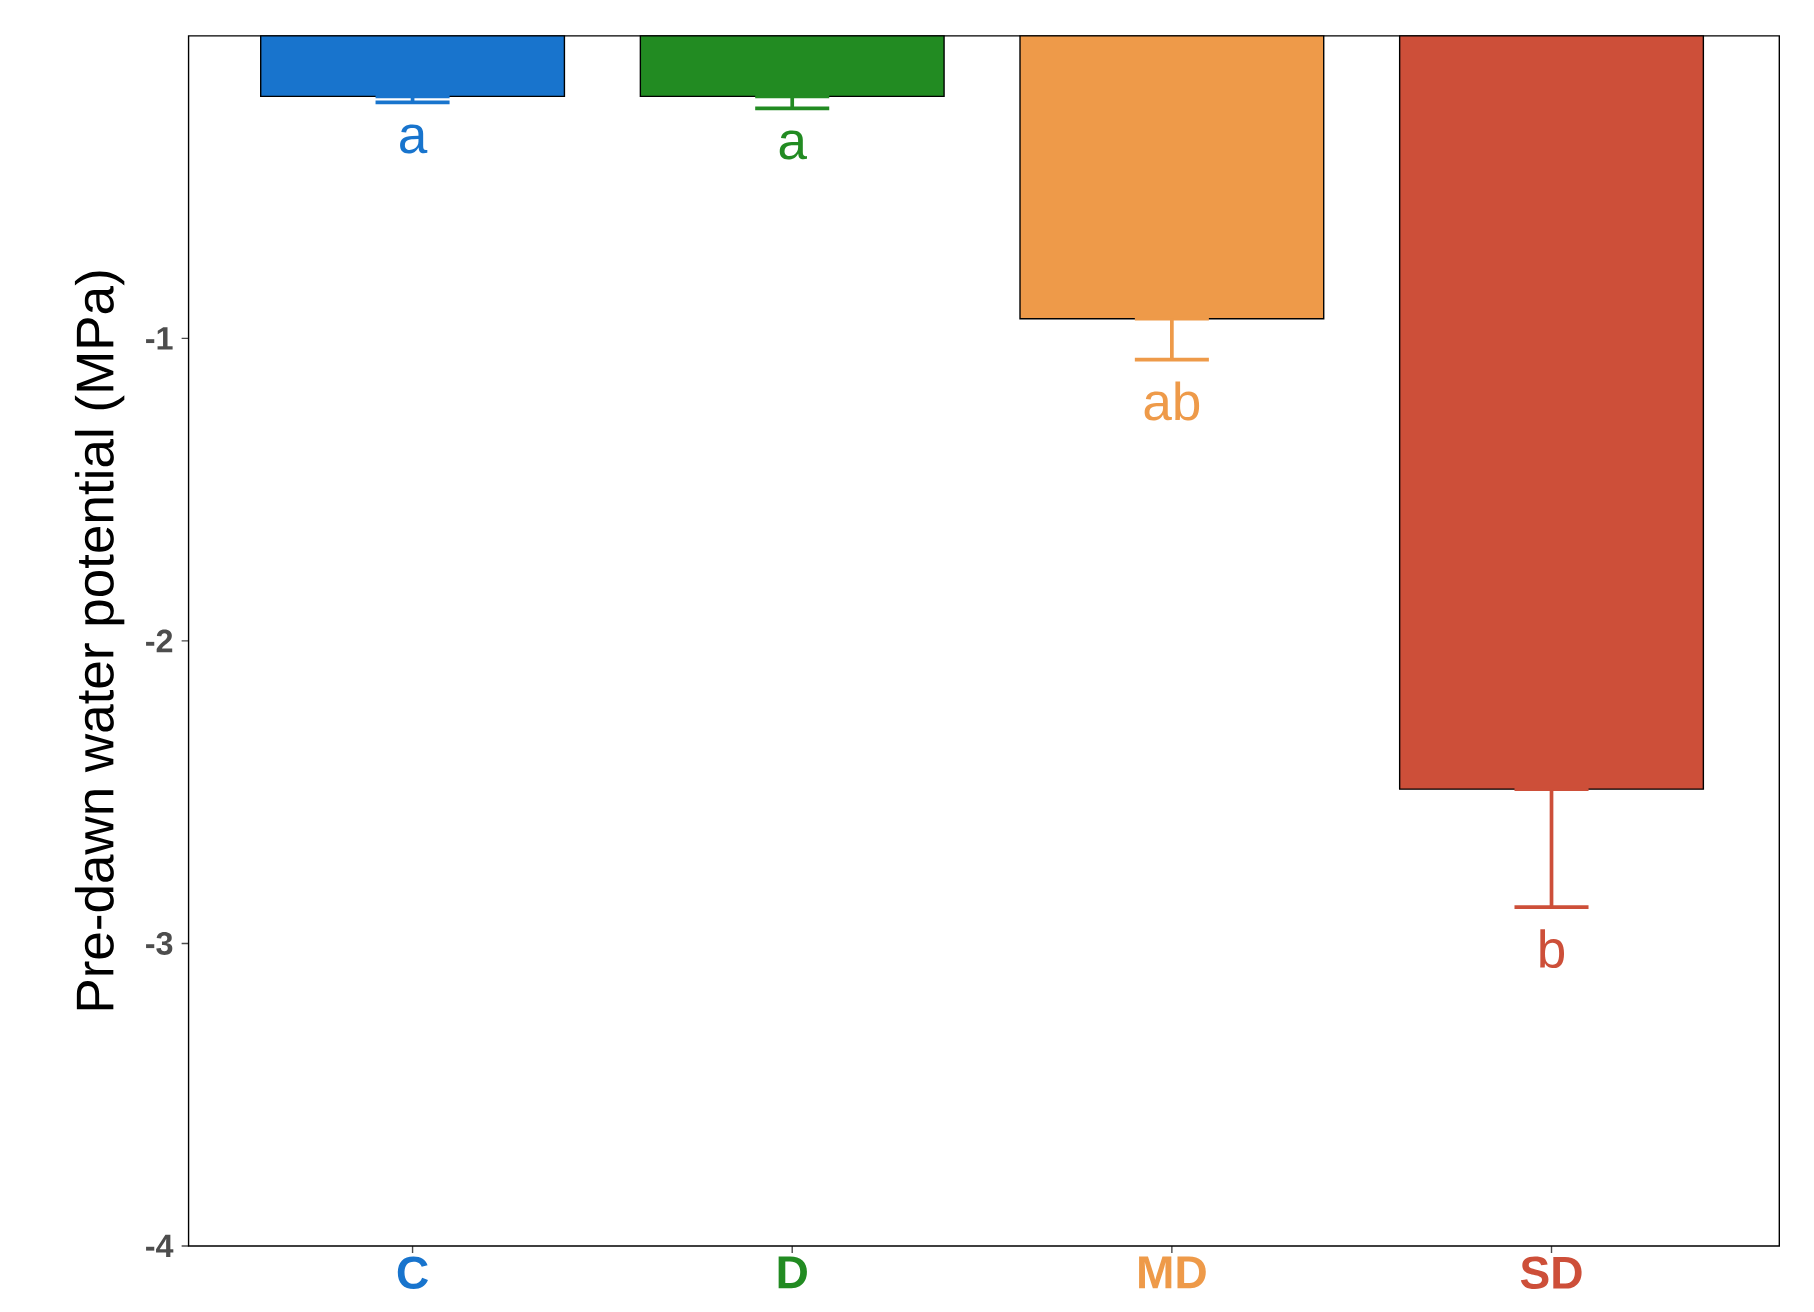 Image resolution: width=1814 pixels, height=1312 pixels. What do you see at coordinates (99, 640) in the screenshot?
I see `y-axis-title: Pre-dawn water potential (MPa)` at bounding box center [99, 640].